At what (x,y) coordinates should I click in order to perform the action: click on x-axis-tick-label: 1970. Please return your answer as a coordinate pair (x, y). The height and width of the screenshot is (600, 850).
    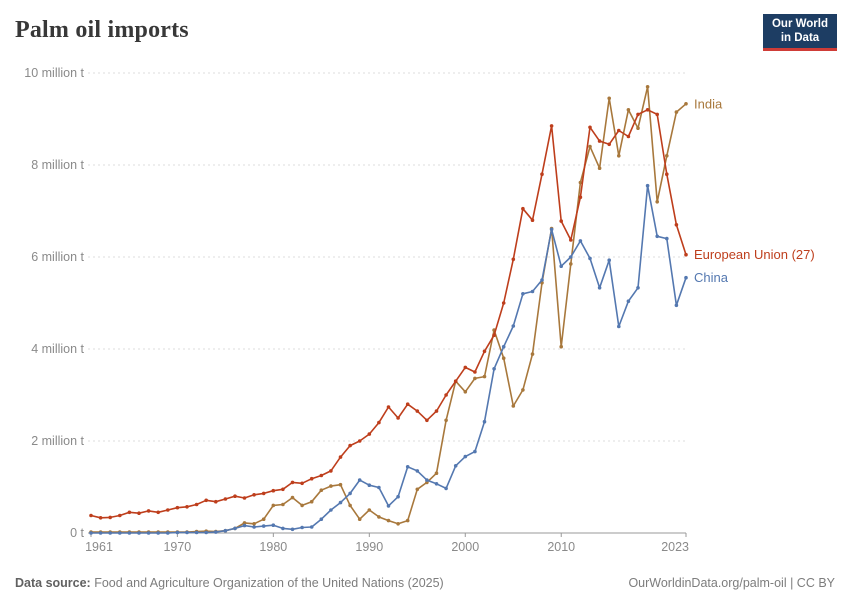
    Looking at the image, I should click on (177, 547).